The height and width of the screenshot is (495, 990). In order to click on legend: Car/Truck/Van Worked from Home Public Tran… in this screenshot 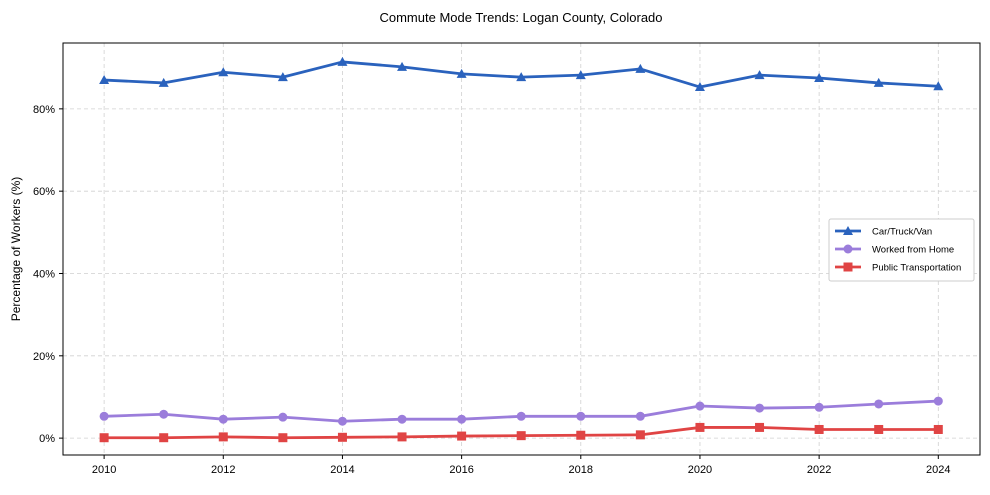, I will do `click(901, 250)`.